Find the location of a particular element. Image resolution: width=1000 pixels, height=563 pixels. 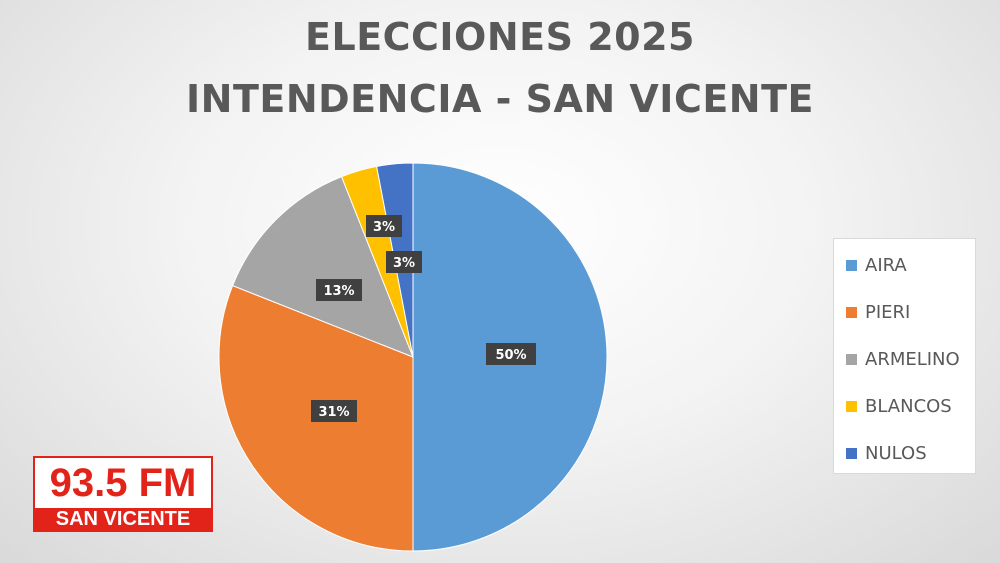

legend-label: AIRA is located at coordinates (886, 265).